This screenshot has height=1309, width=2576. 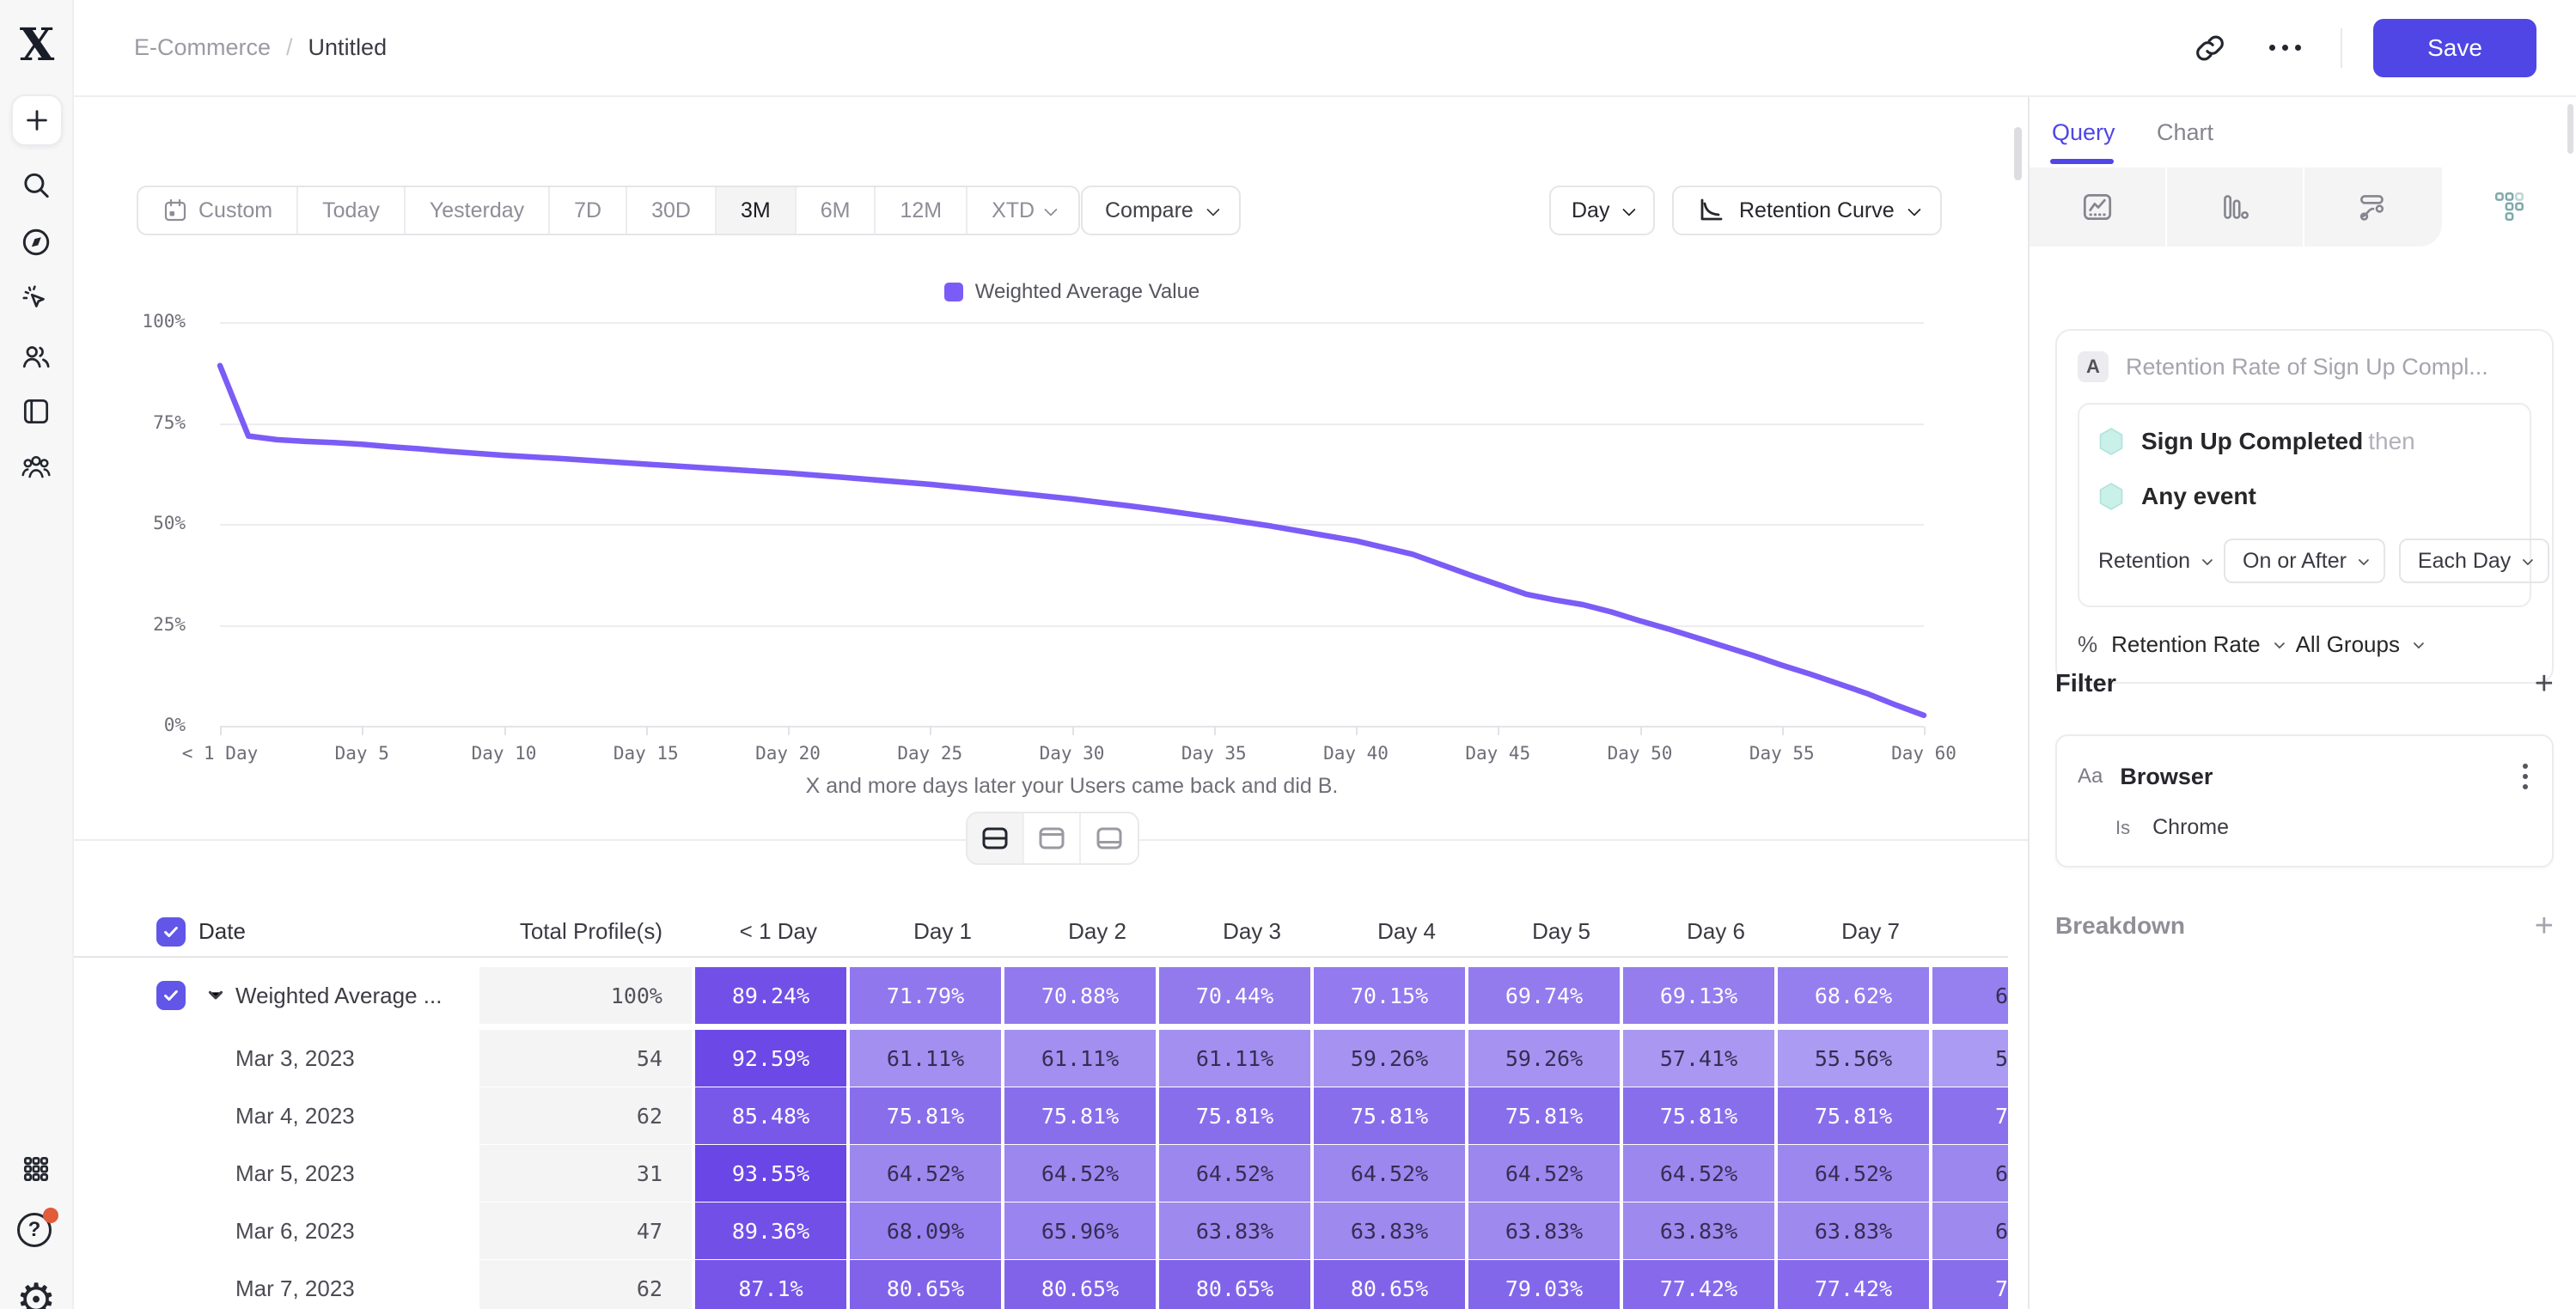 What do you see at coordinates (1234, 995) in the screenshot?
I see `retention-cell-value: 70.44%` at bounding box center [1234, 995].